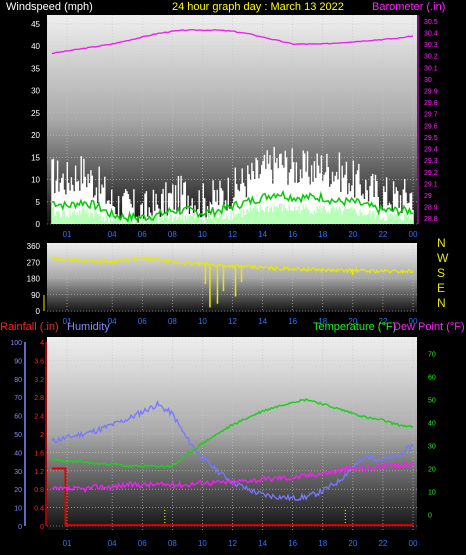  What do you see at coordinates (408, 7) in the screenshot?
I see `barometer-label: Barometer (.in)` at bounding box center [408, 7].